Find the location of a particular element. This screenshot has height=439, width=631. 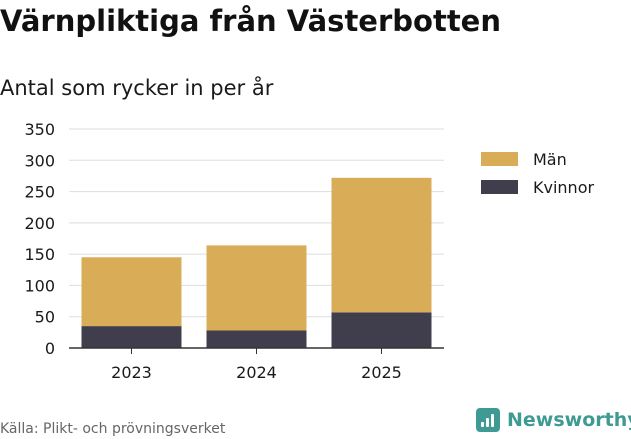

y-tick-label-250: 250 is located at coordinates (39, 192).